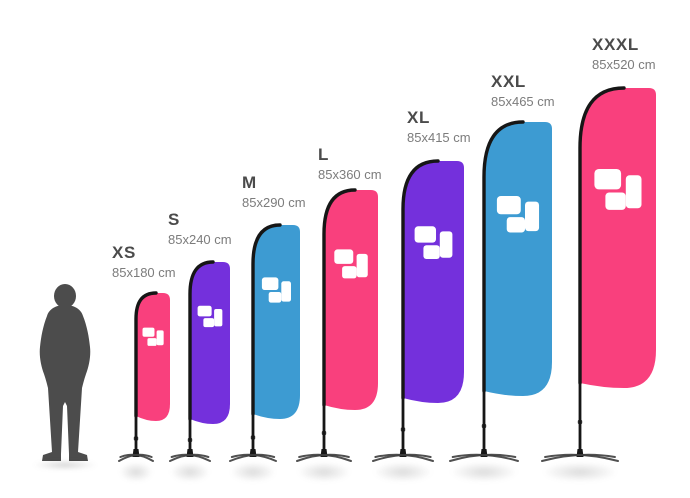  I want to click on person-silhouette, so click(65, 372).